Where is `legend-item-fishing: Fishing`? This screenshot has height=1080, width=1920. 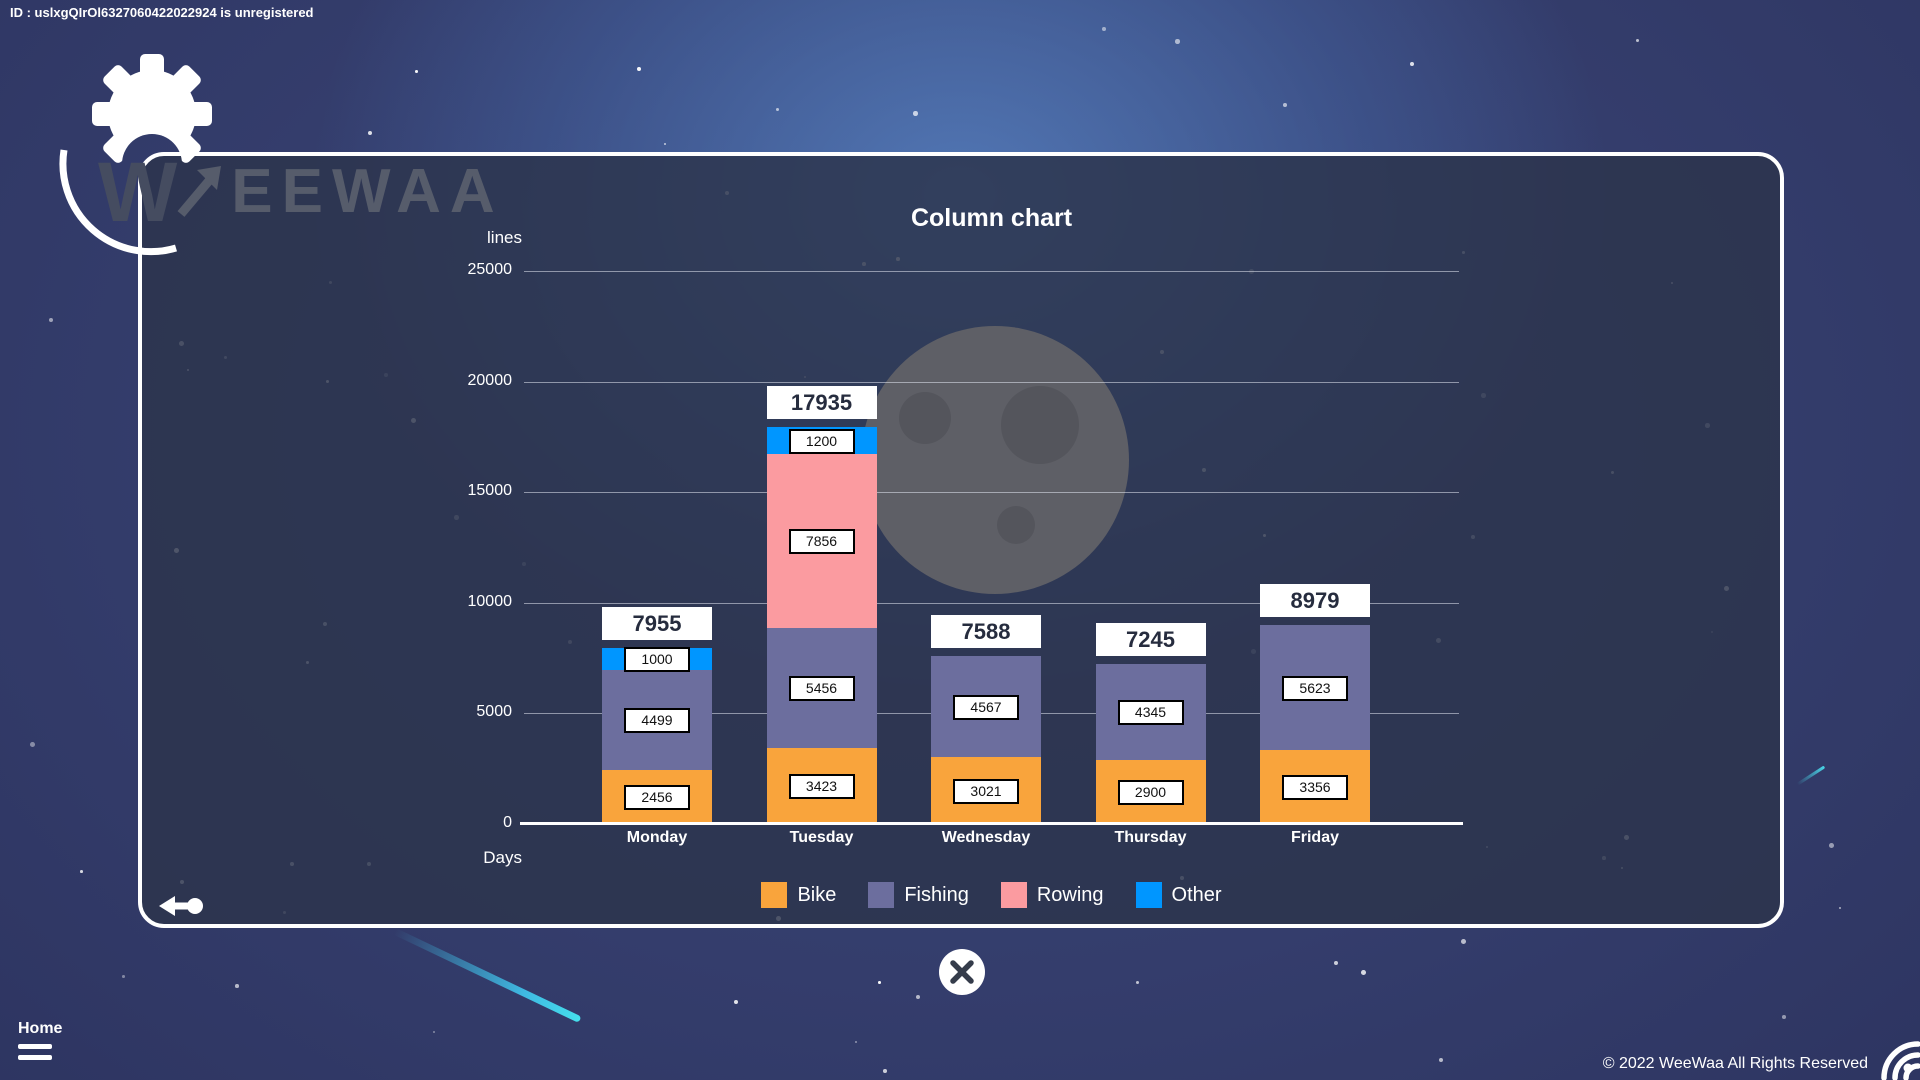
legend-item-fishing: Fishing is located at coordinates (918, 895).